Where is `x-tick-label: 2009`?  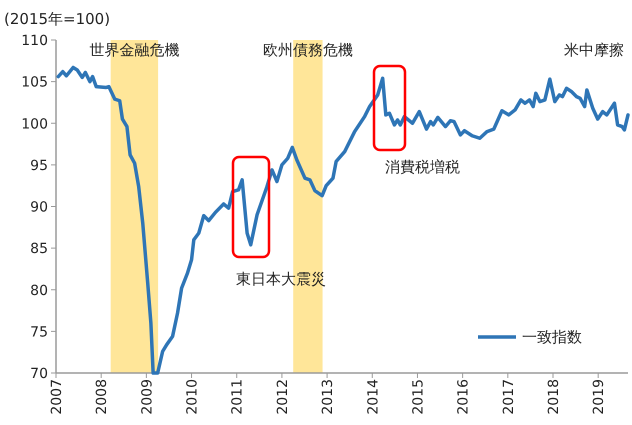
x-tick-label: 2009 is located at coordinates (147, 397).